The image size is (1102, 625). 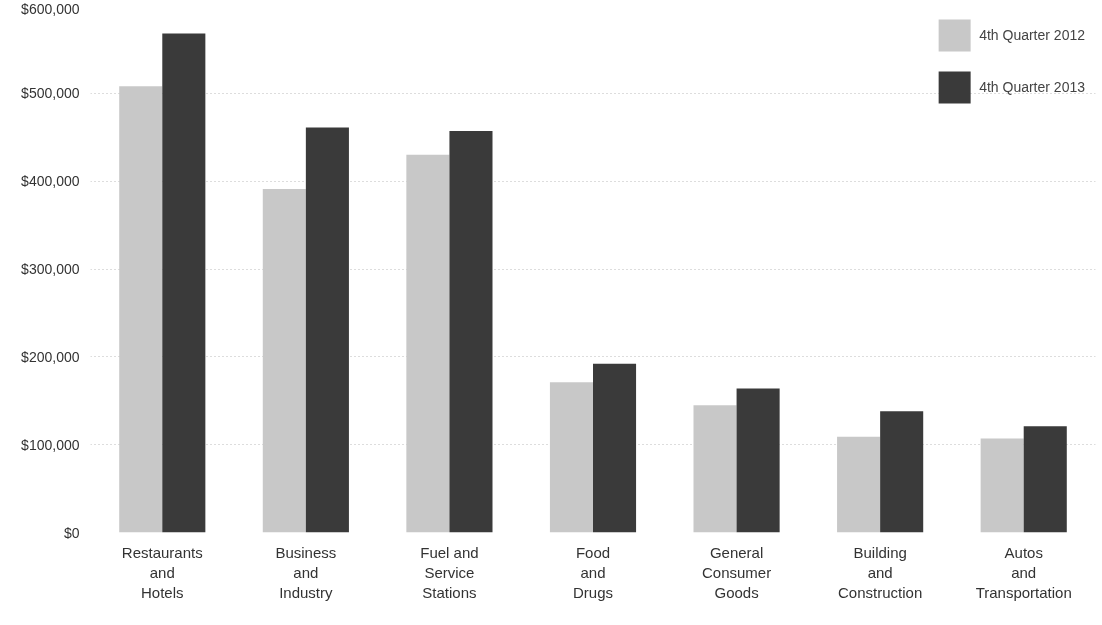 I want to click on y-tick-label: $100,000, so click(x=50, y=444).